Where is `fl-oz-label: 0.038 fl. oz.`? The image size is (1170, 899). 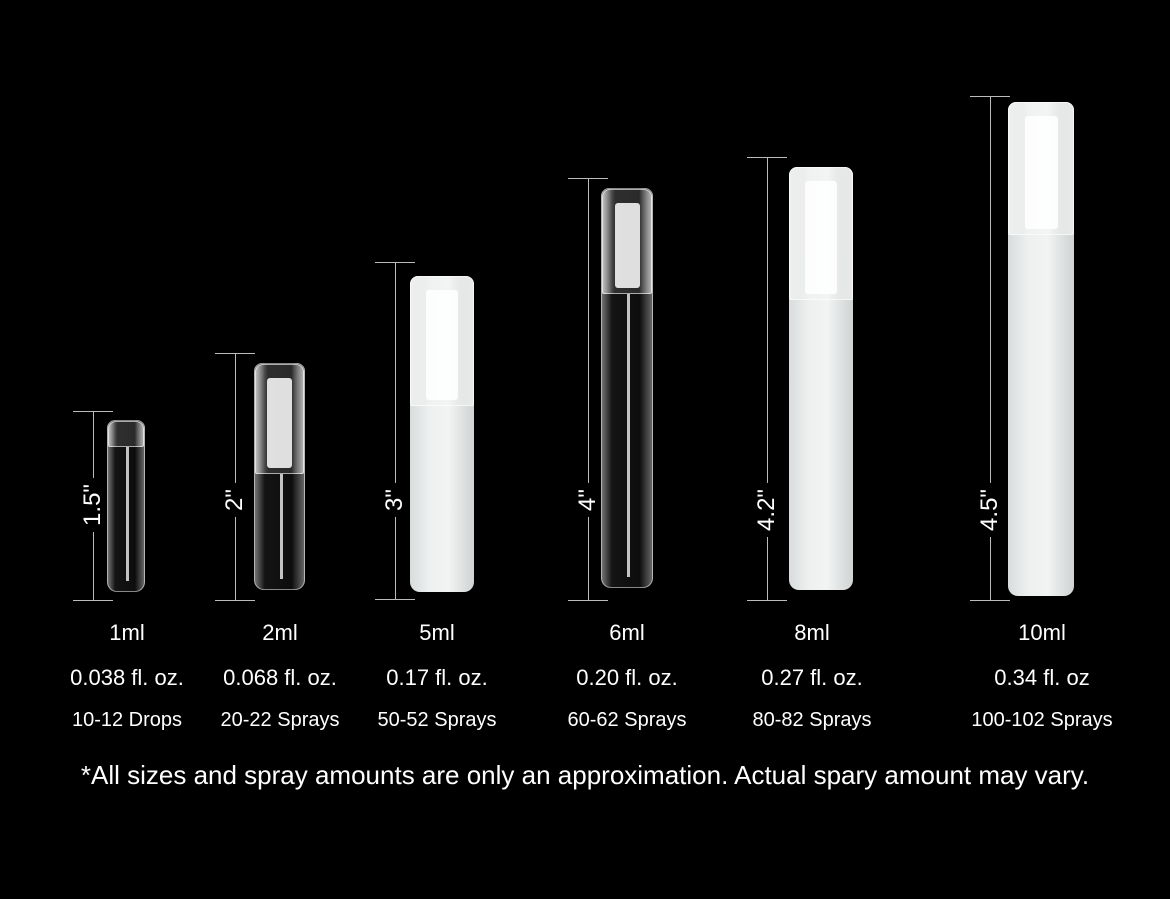
fl-oz-label: 0.038 fl. oz. is located at coordinates (127, 677).